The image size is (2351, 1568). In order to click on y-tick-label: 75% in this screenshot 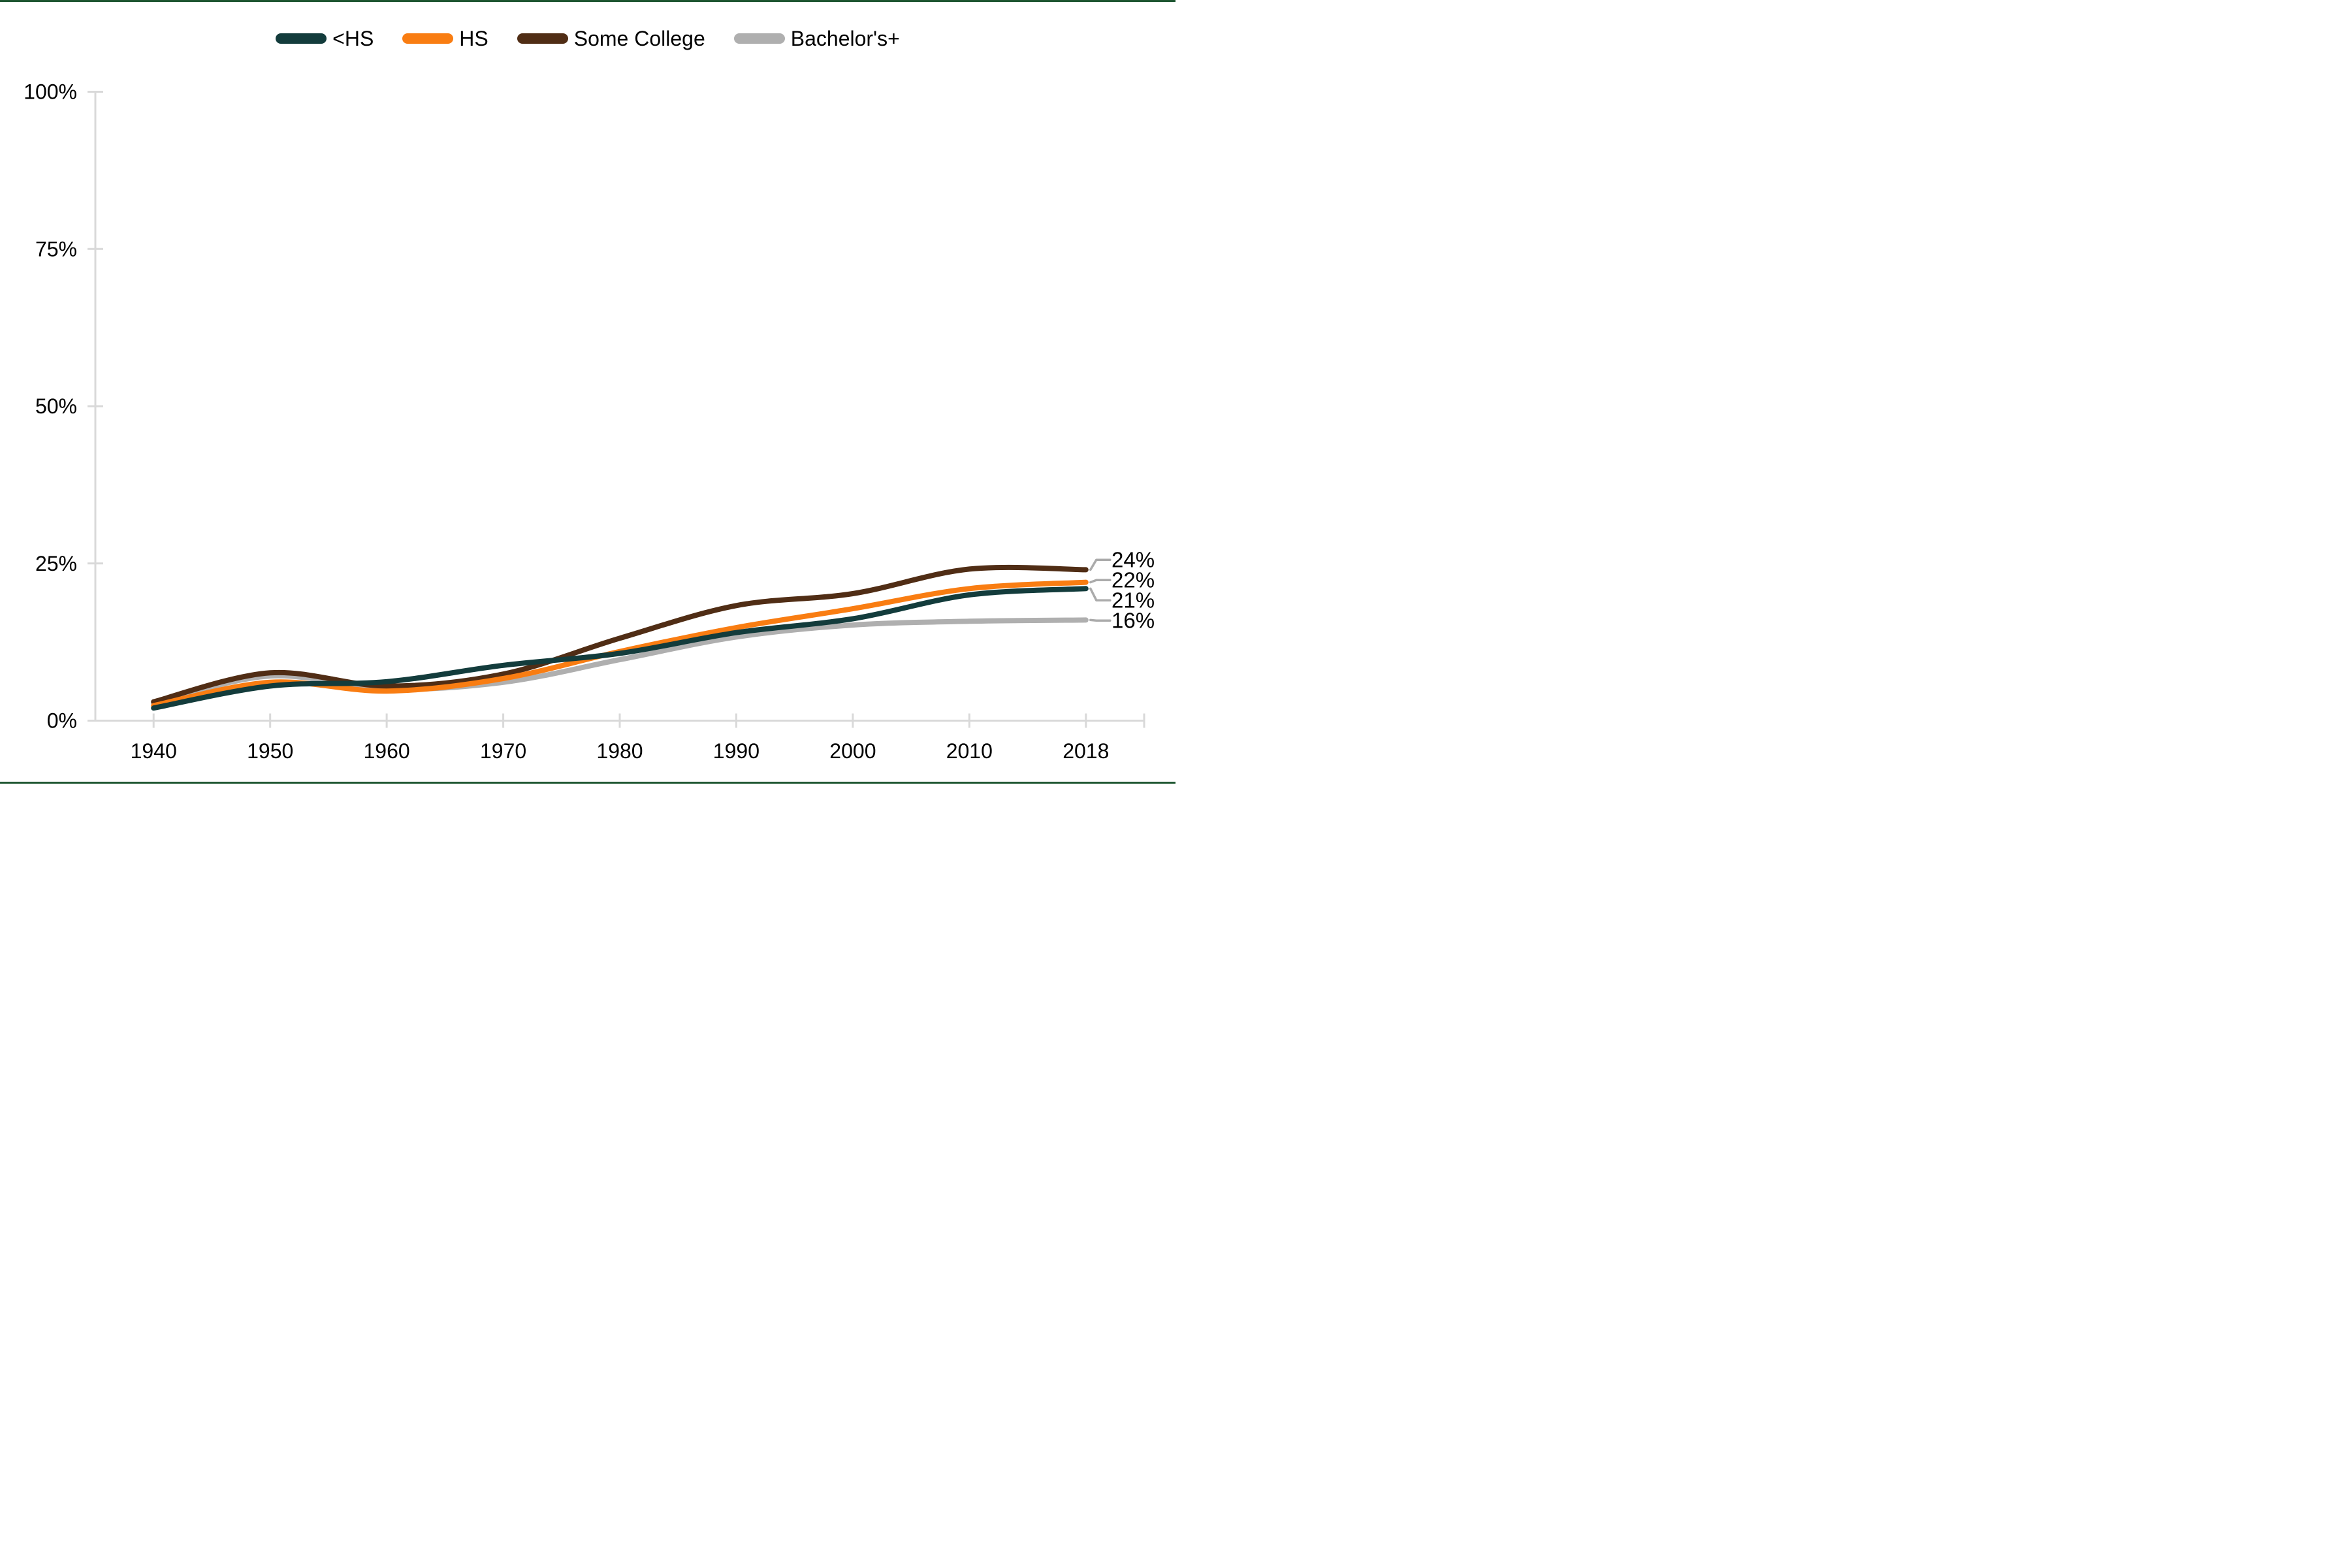, I will do `click(56, 249)`.